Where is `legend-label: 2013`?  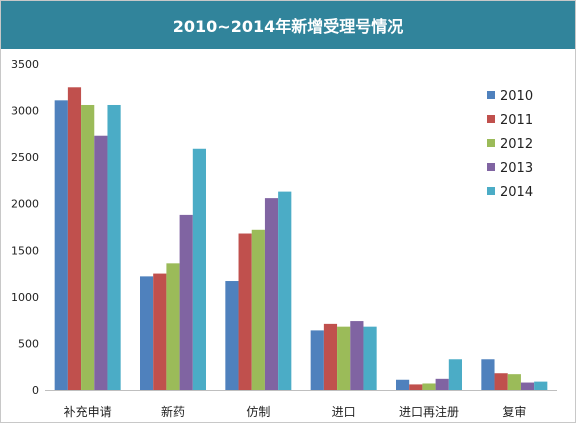 legend-label: 2013 is located at coordinates (516, 168).